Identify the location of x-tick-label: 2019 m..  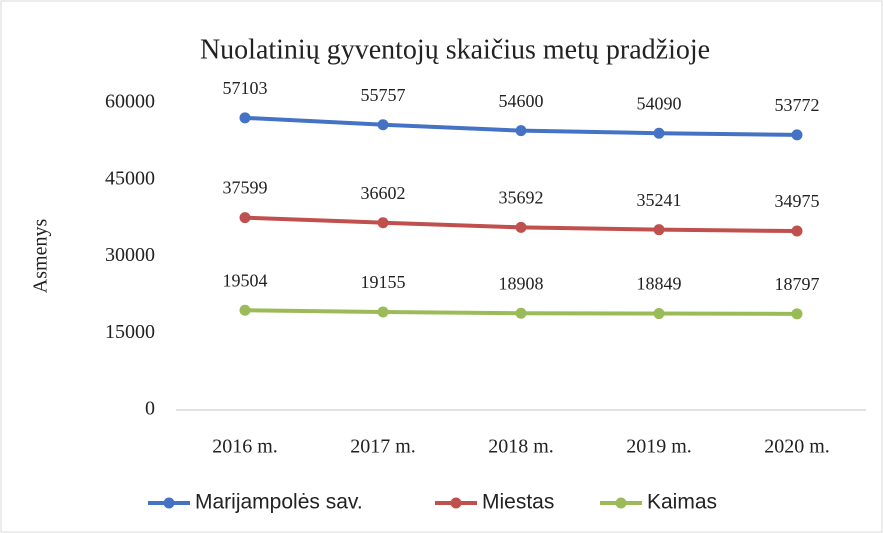
(659, 447).